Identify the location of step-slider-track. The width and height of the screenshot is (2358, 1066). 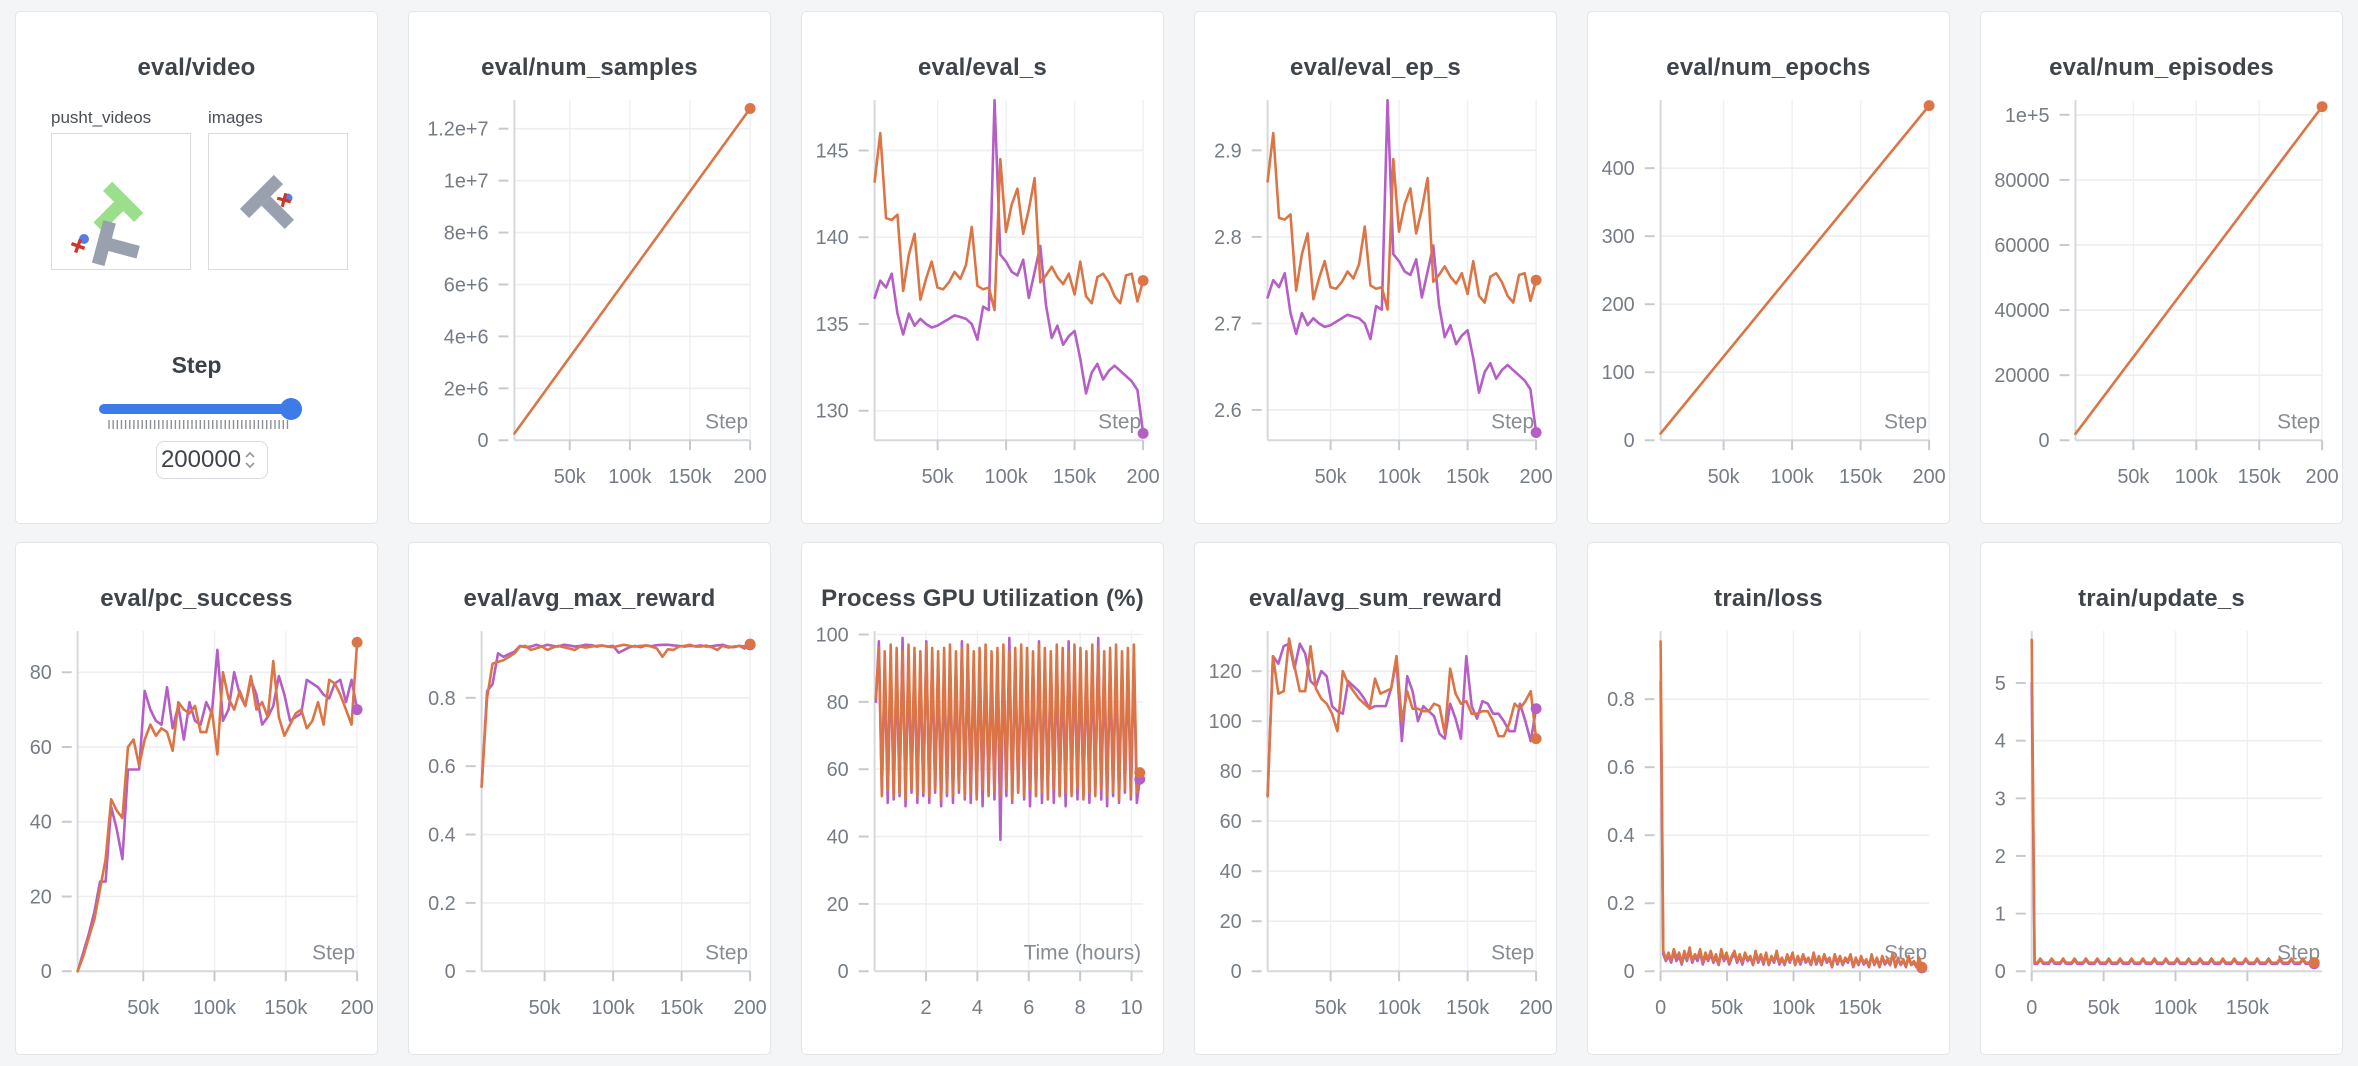
(199, 409).